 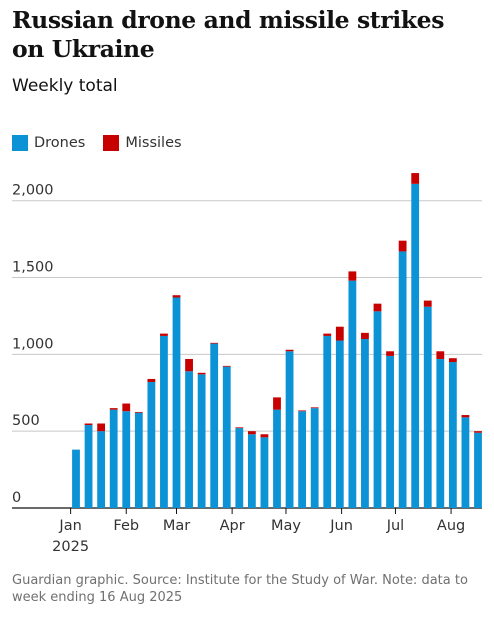 What do you see at coordinates (341, 526) in the screenshot?
I see `x-tick-label: Jun` at bounding box center [341, 526].